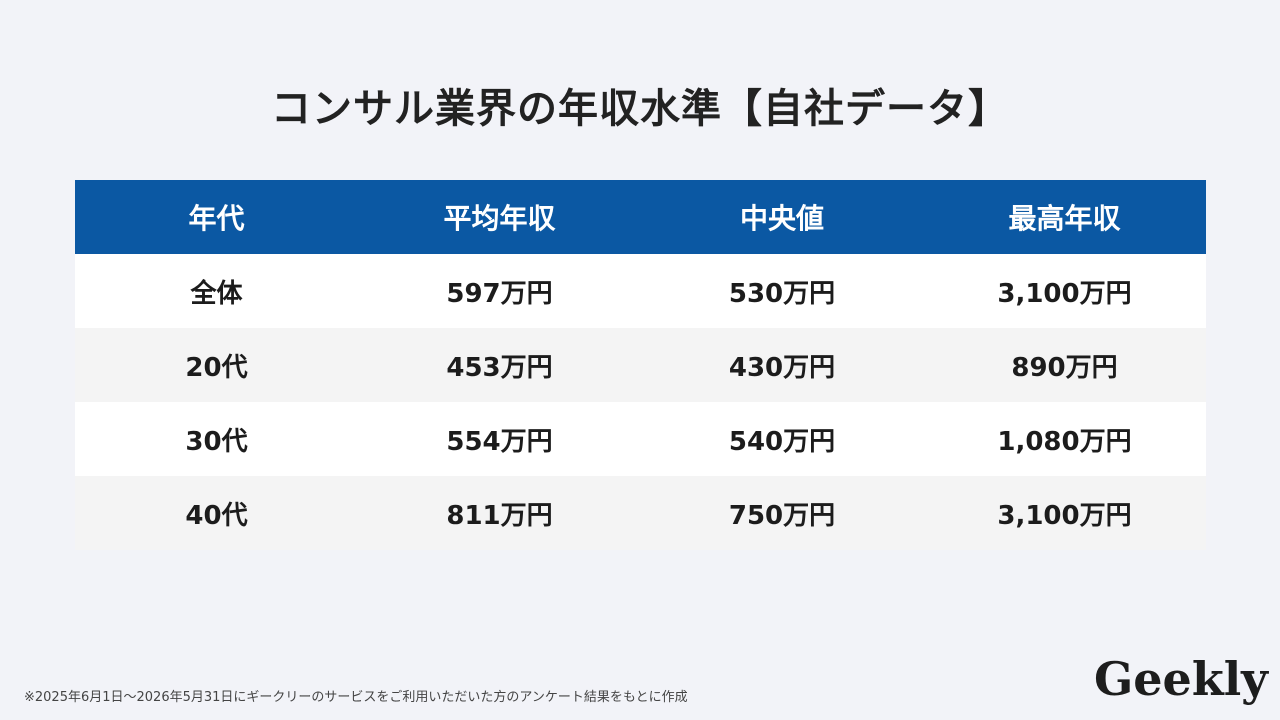 Image resolution: width=1280 pixels, height=720 pixels. I want to click on geekly-logo: Geekly, so click(1181, 679).